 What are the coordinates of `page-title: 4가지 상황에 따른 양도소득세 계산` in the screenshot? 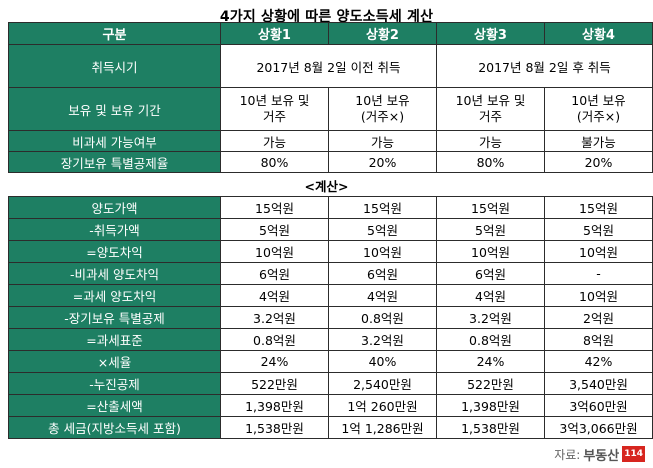 It's located at (326, 17).